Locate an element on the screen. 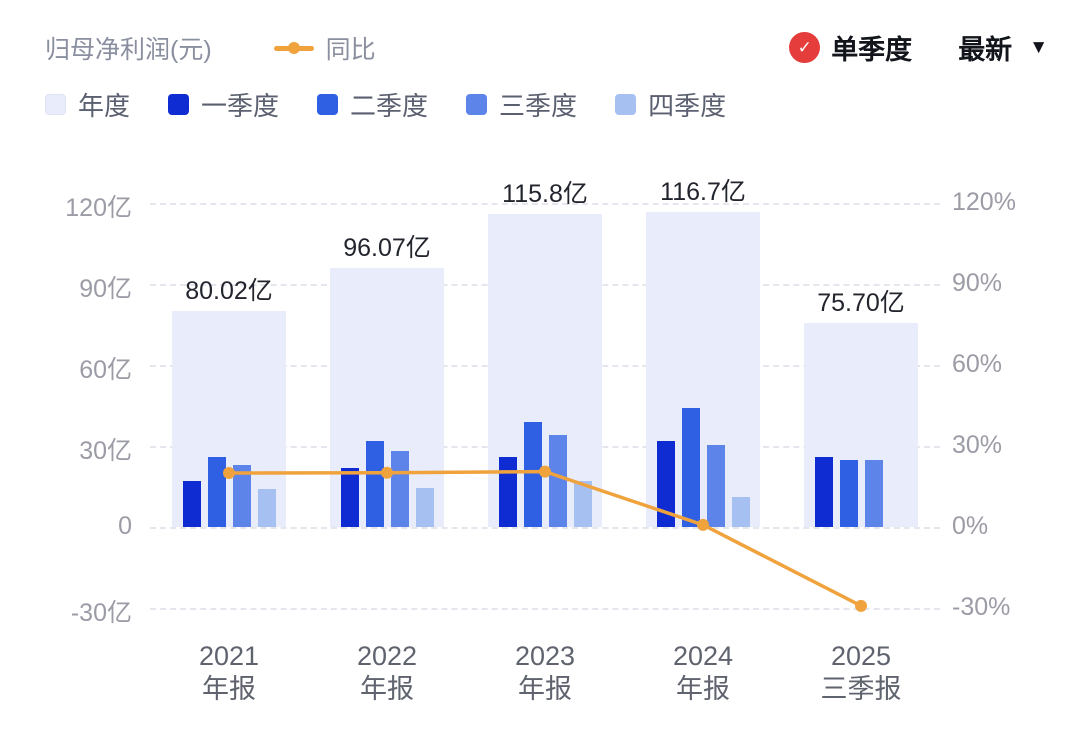 This screenshot has width=1080, height=732. caret-down-icon: ▼ is located at coordinates (1038, 47).